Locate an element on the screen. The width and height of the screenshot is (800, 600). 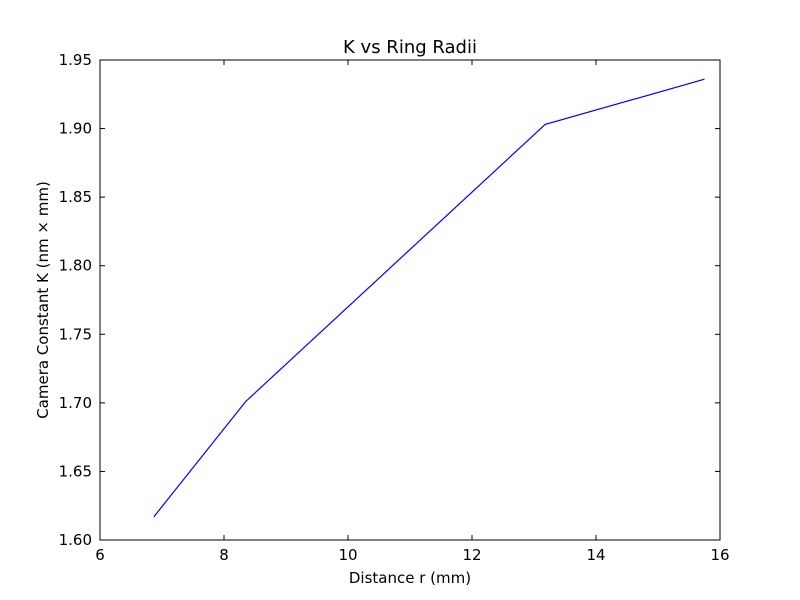
y-tick-label: 1.80 is located at coordinates (75, 266).